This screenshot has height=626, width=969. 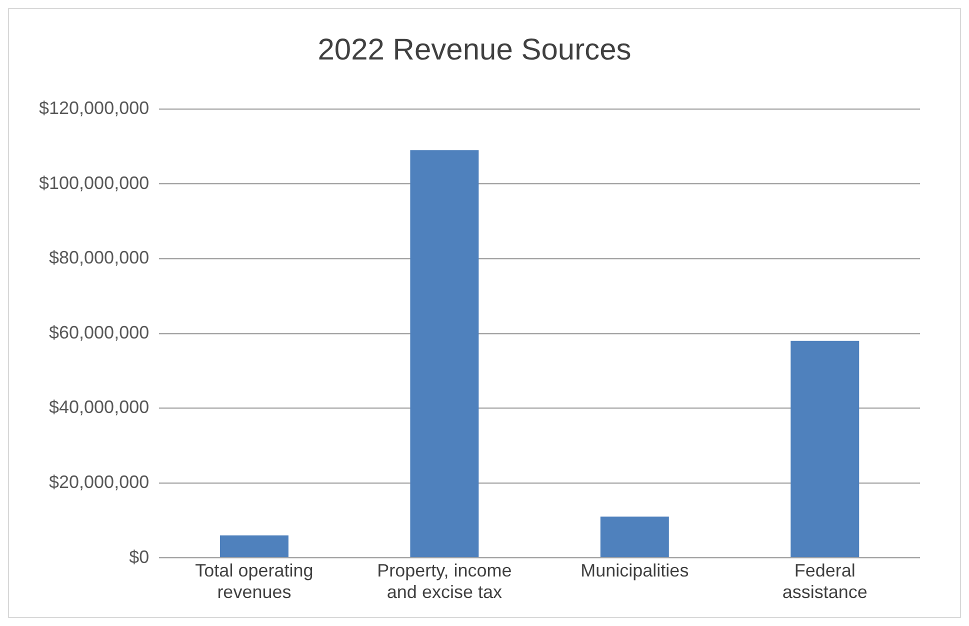 I want to click on chart-title: 2022 Revenue Sources, so click(x=475, y=49).